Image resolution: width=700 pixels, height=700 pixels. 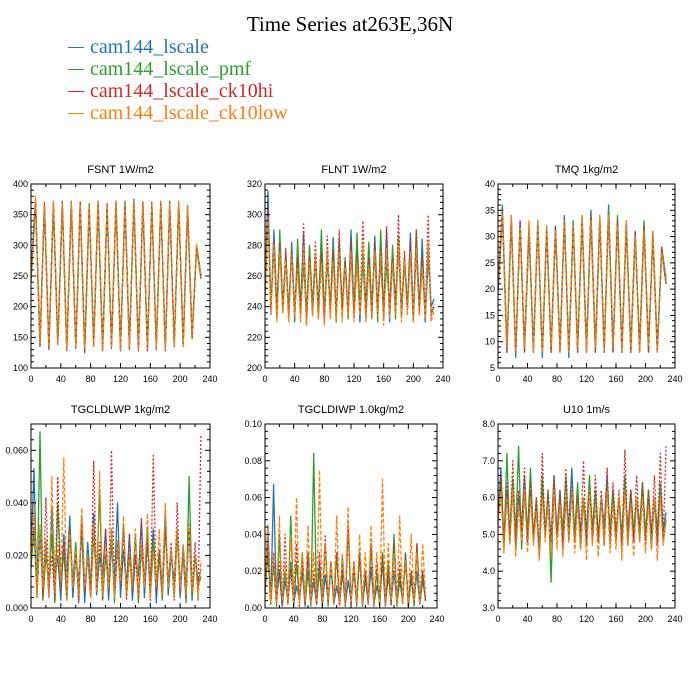 What do you see at coordinates (587, 170) in the screenshot?
I see `panel-title: TMQ 1kg/m2` at bounding box center [587, 170].